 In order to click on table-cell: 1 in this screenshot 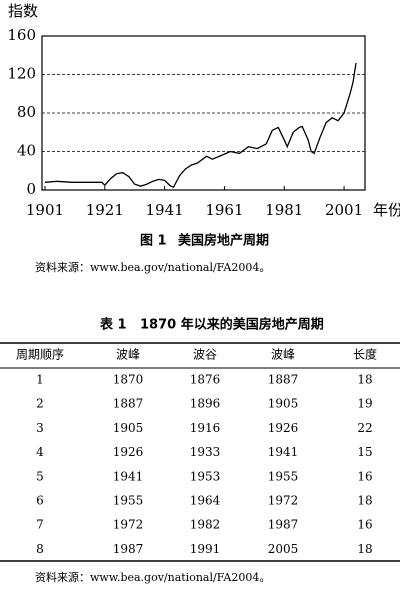, I will do `click(40, 380)`.